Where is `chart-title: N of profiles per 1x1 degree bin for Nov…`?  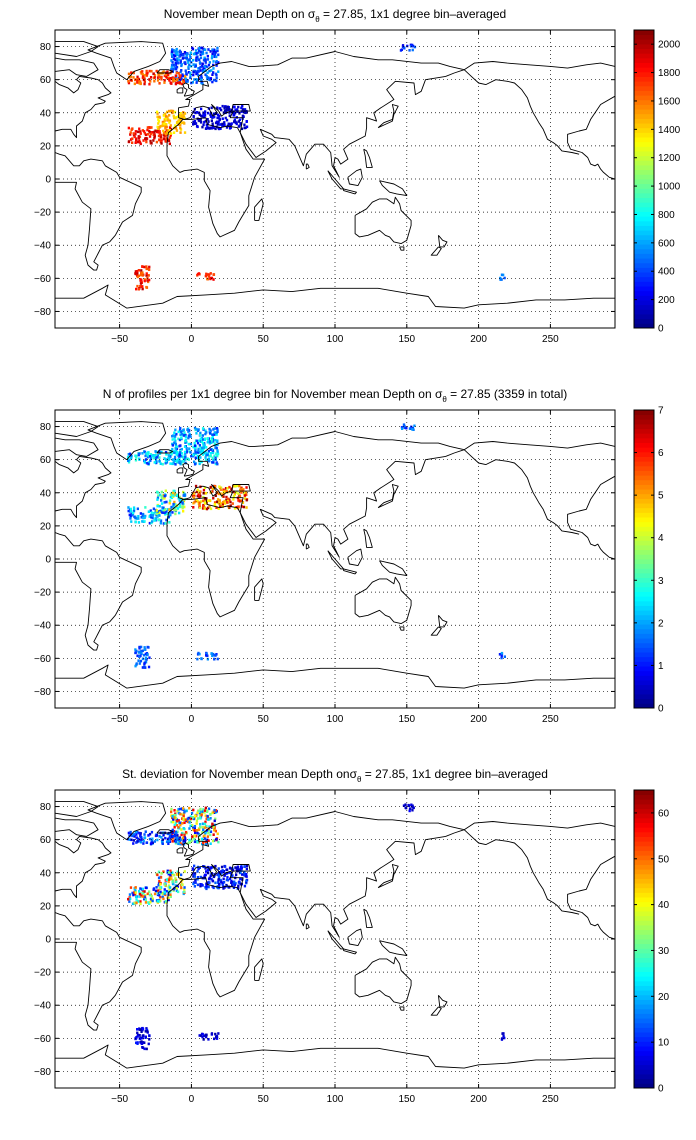
chart-title: N of profiles per 1x1 degree bin for Nov… is located at coordinates (335, 395).